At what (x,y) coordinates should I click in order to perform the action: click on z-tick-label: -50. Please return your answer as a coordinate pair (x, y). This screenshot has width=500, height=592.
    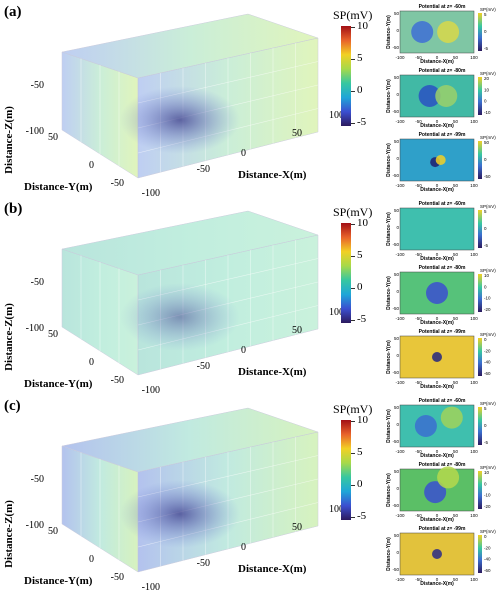
    Looking at the image, I should click on (37, 85).